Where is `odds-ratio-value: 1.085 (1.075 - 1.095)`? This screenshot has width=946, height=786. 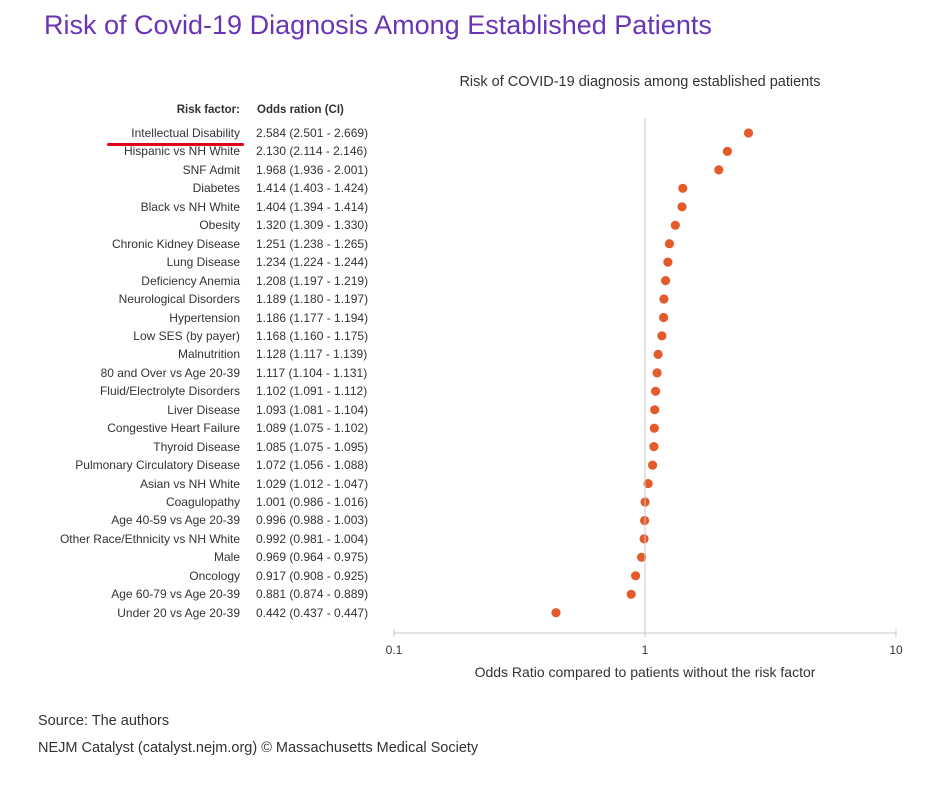 odds-ratio-value: 1.085 (1.075 - 1.095) is located at coordinates (312, 446).